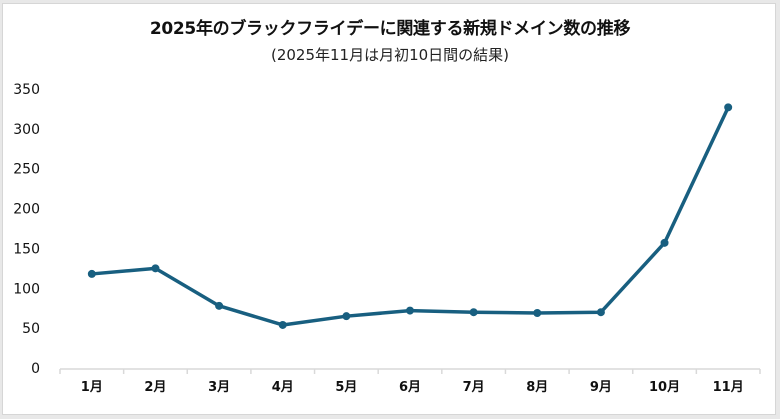 The image size is (780, 419). Describe the element at coordinates (474, 387) in the screenshot. I see `x-tick-label: 7月` at that location.